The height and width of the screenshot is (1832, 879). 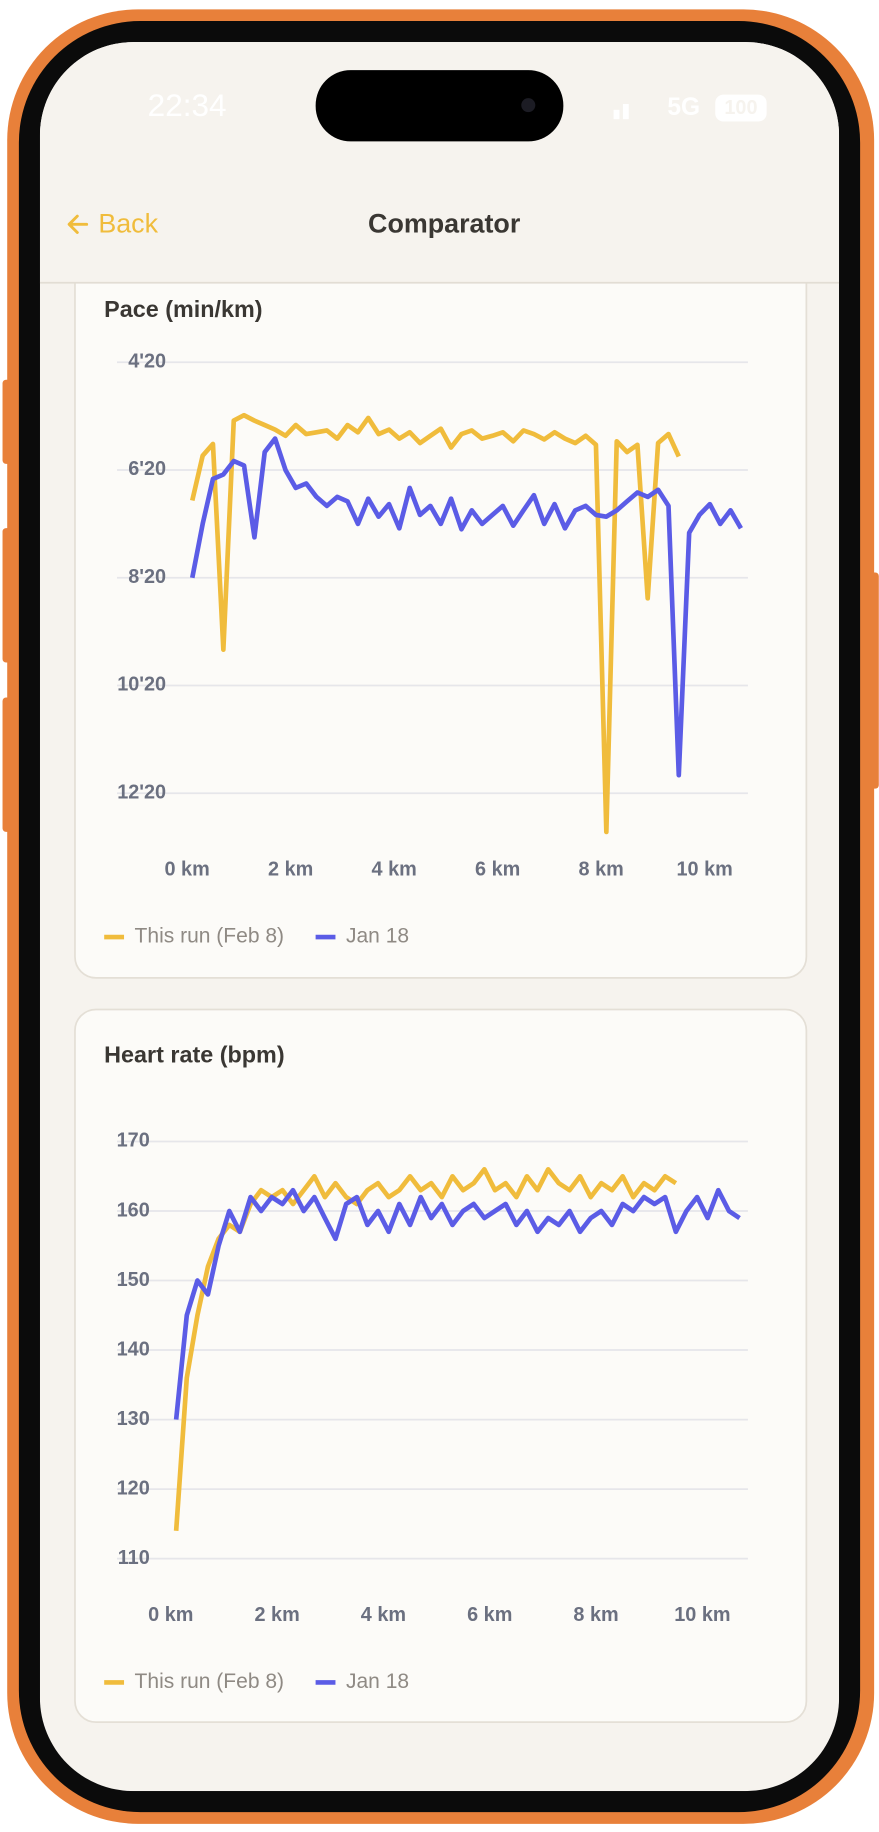 What do you see at coordinates (133, 1488) in the screenshot?
I see `y-tick-label: 120` at bounding box center [133, 1488].